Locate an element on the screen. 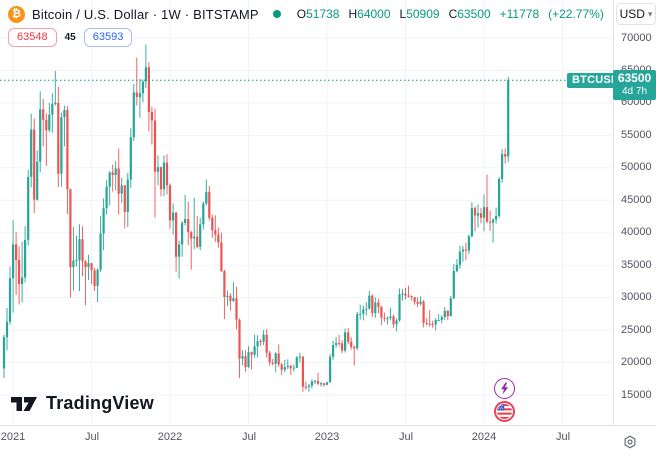  buy-button: 63593 is located at coordinates (108, 37).